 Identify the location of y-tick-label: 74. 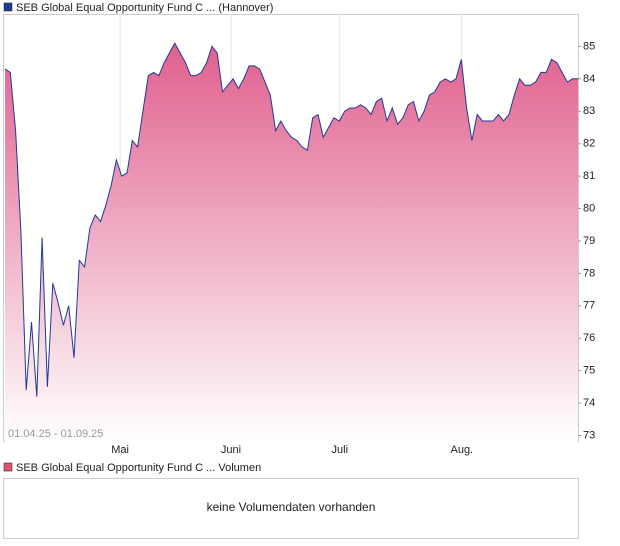
(589, 403).